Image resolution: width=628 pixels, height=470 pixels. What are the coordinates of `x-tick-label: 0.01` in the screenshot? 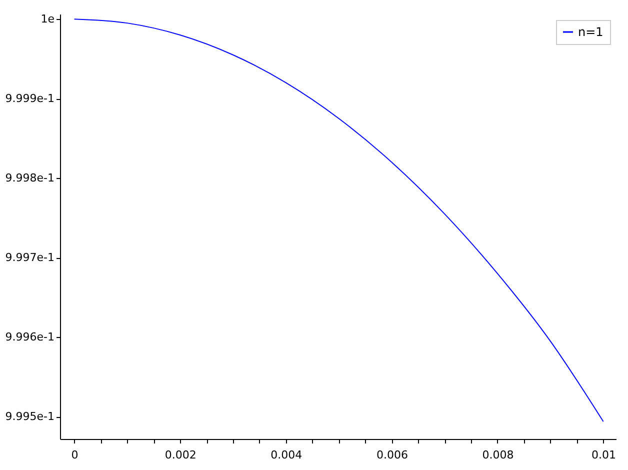 It's located at (604, 455).